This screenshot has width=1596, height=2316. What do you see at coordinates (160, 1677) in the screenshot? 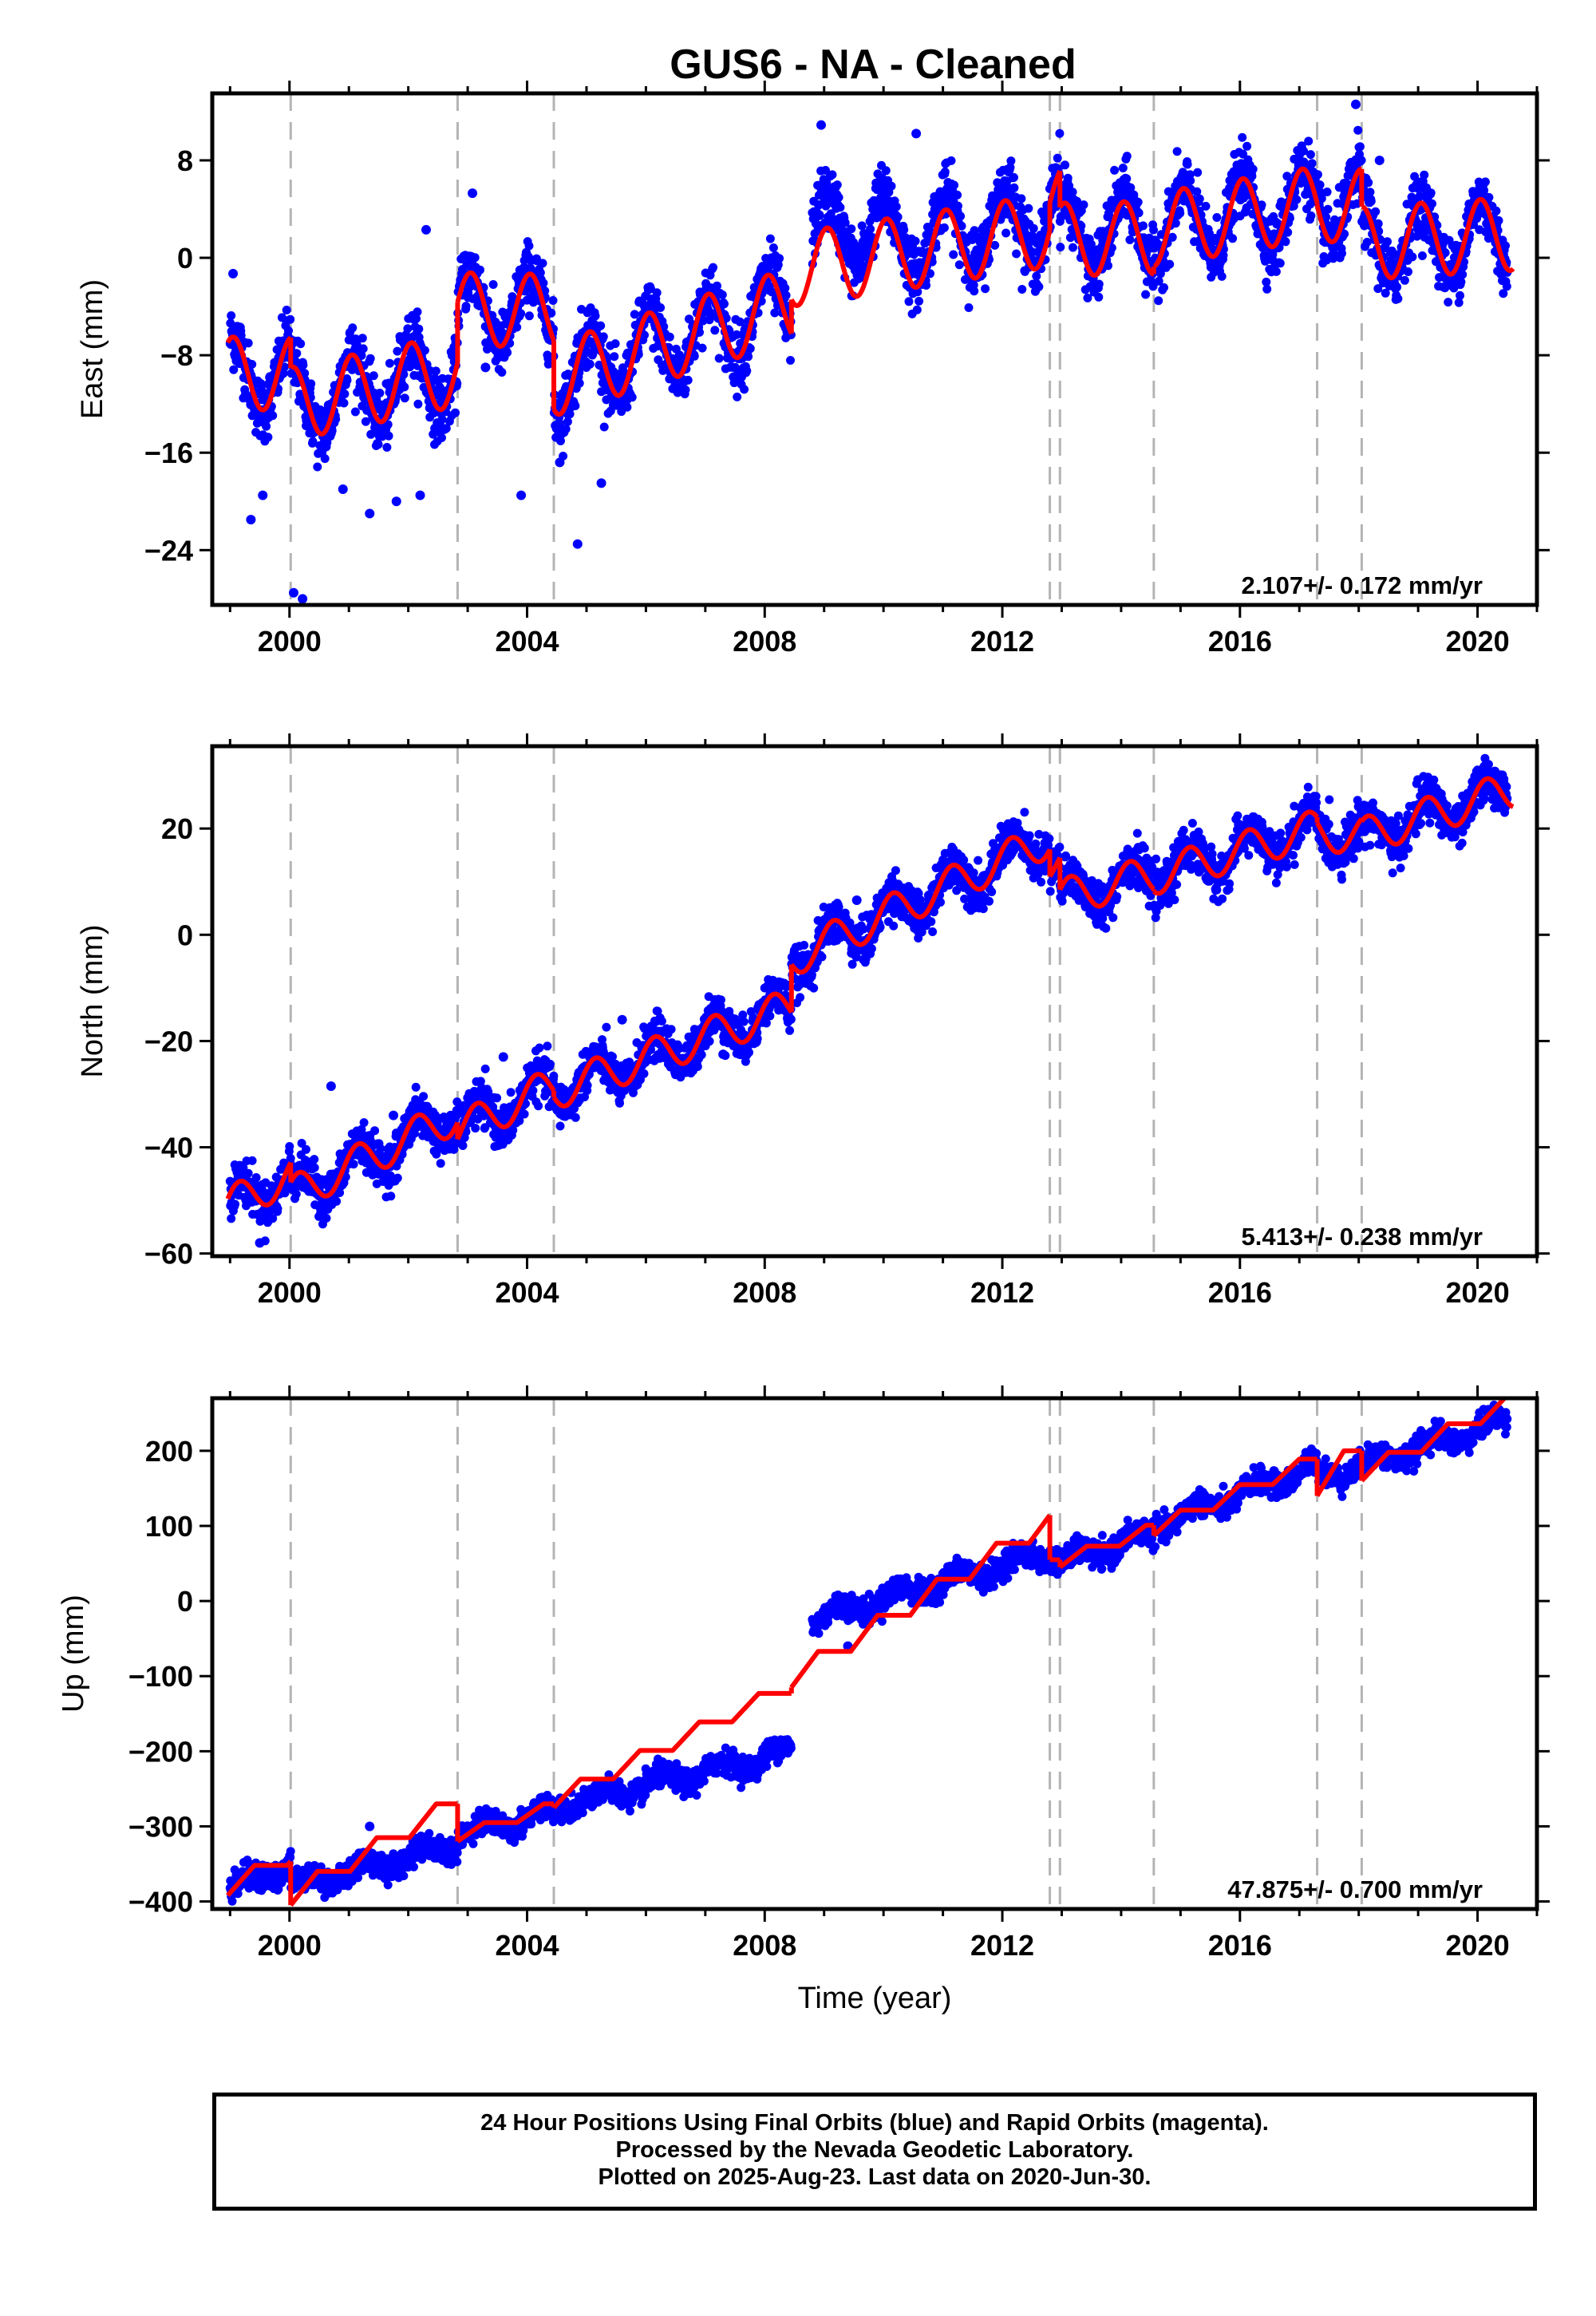
I see `y-tick-label: −100` at bounding box center [160, 1677].